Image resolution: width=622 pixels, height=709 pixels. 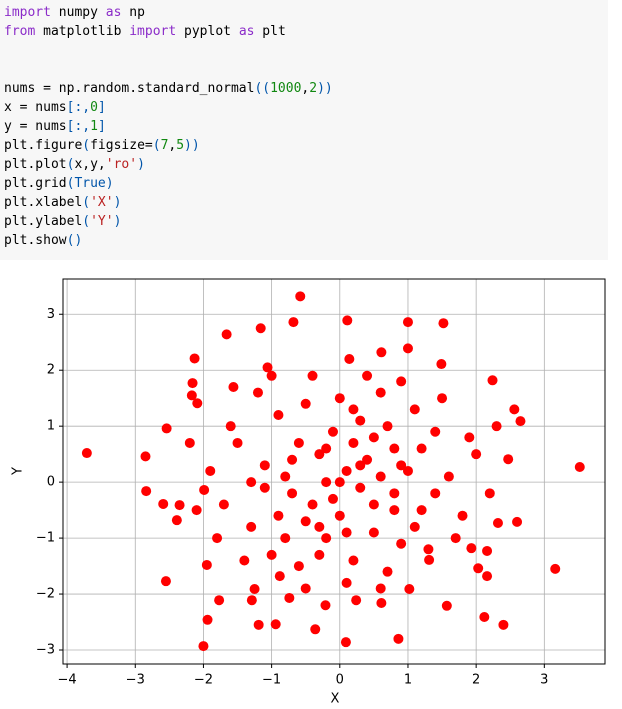 What do you see at coordinates (304, 221) in the screenshot?
I see `code-line: plt.ylabel('Y')` at bounding box center [304, 221].